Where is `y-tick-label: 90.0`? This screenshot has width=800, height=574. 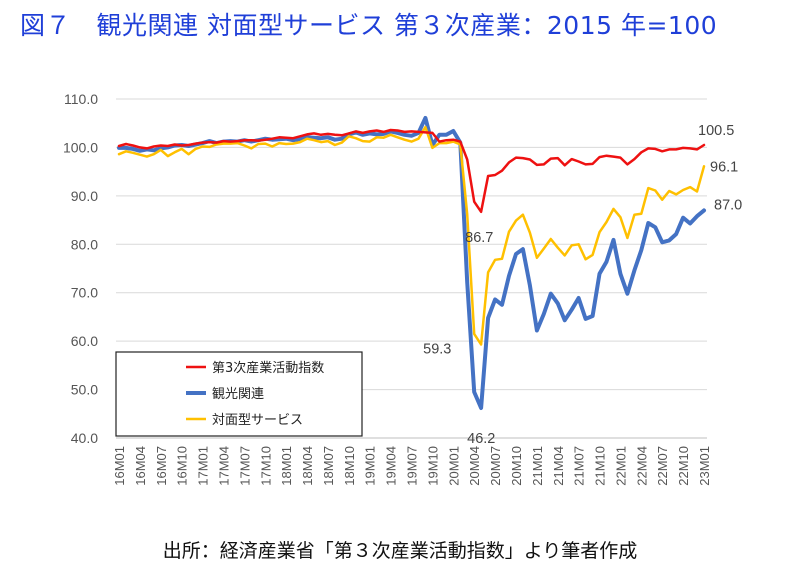 y-tick-label: 90.0 is located at coordinates (84, 196).